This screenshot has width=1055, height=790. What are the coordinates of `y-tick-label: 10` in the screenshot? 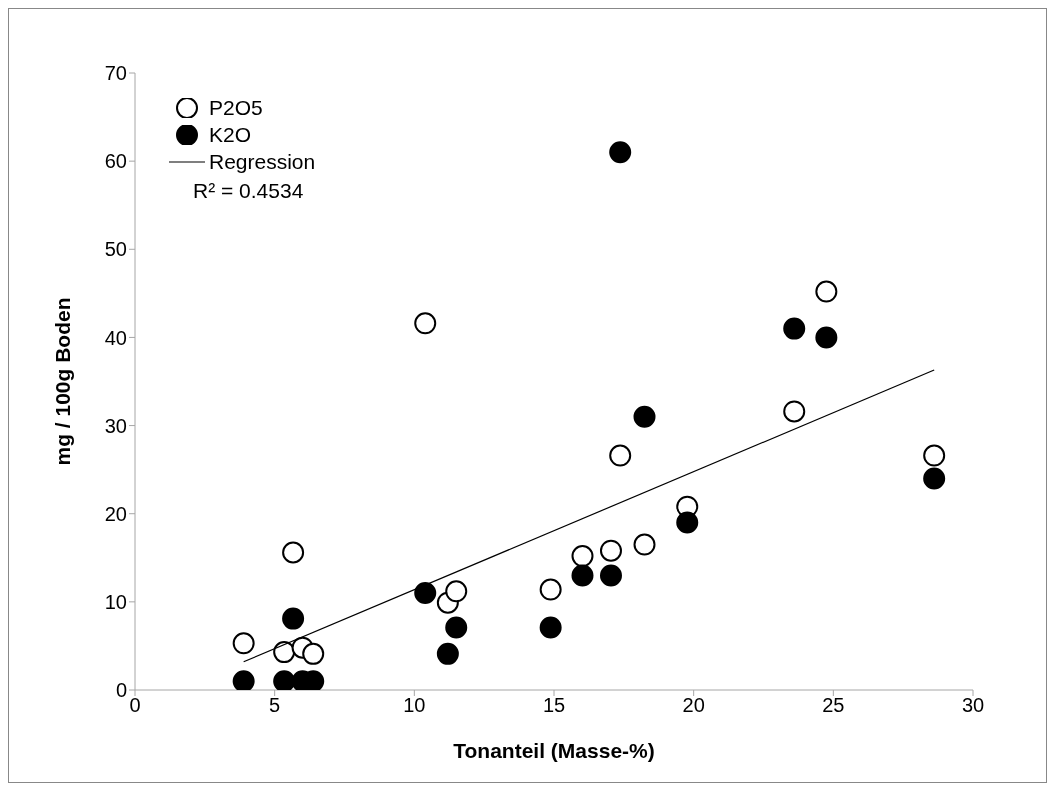 It's located at (115, 601).